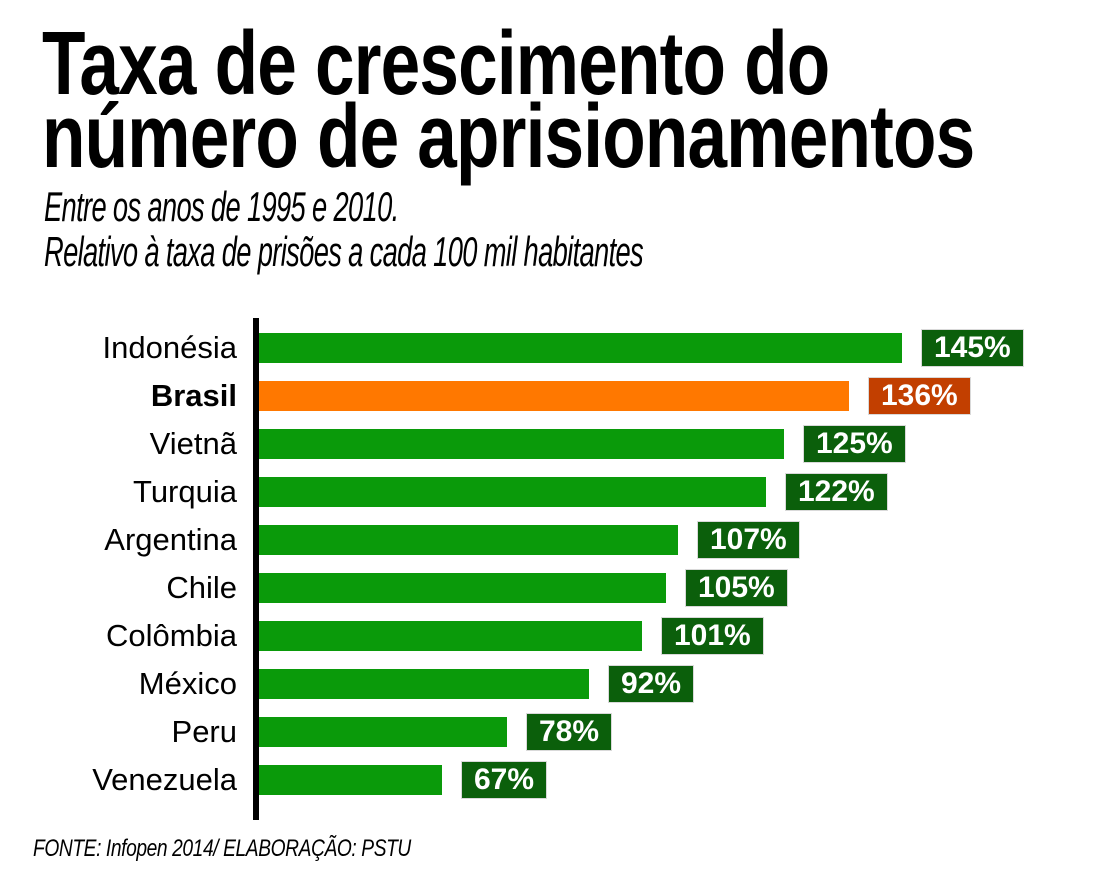 The height and width of the screenshot is (870, 1096). I want to click on category-label: Vietnã, so click(193, 443).